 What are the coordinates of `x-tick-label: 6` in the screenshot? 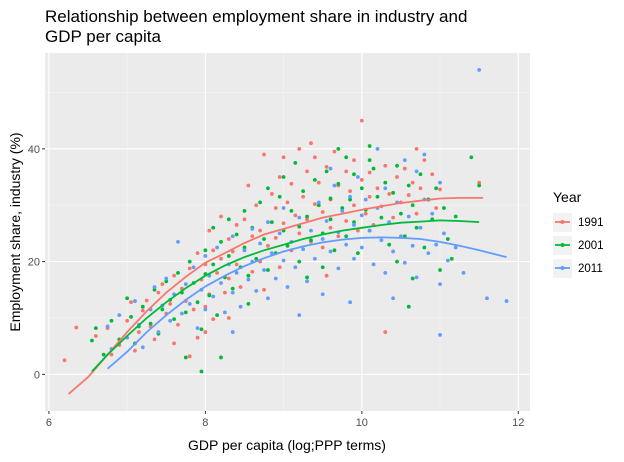 It's located at (49, 423).